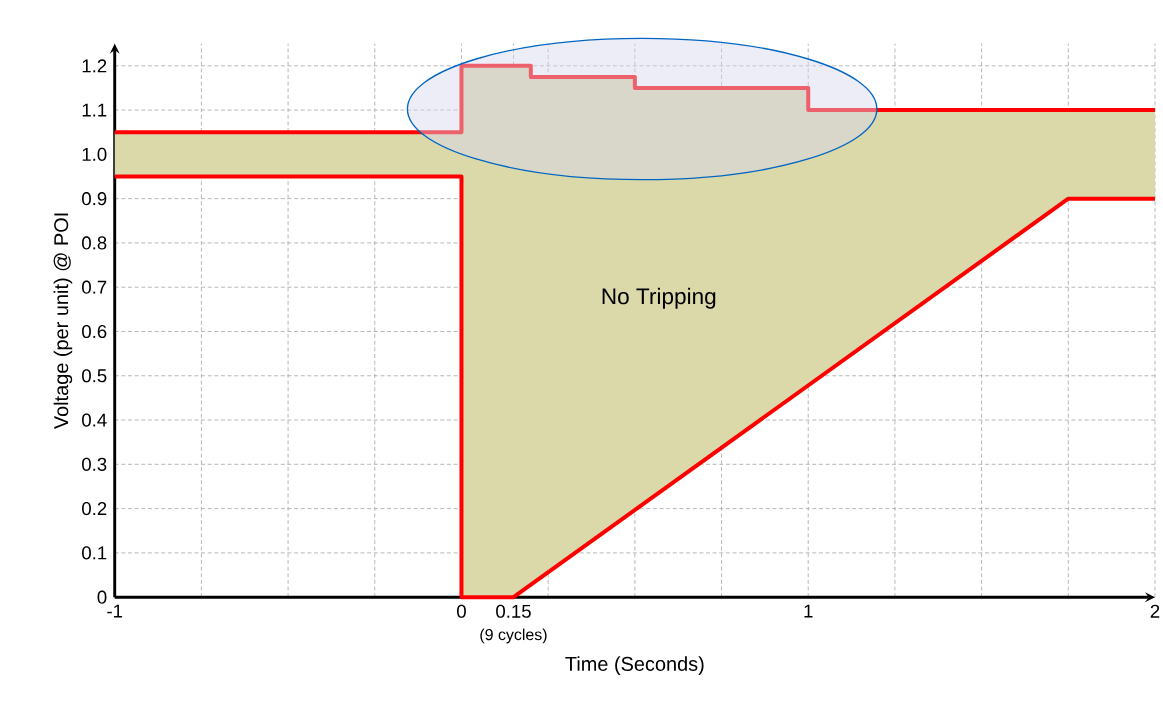 The image size is (1163, 707). Describe the element at coordinates (1155, 611) in the screenshot. I see `x-tick-label: 2` at that location.